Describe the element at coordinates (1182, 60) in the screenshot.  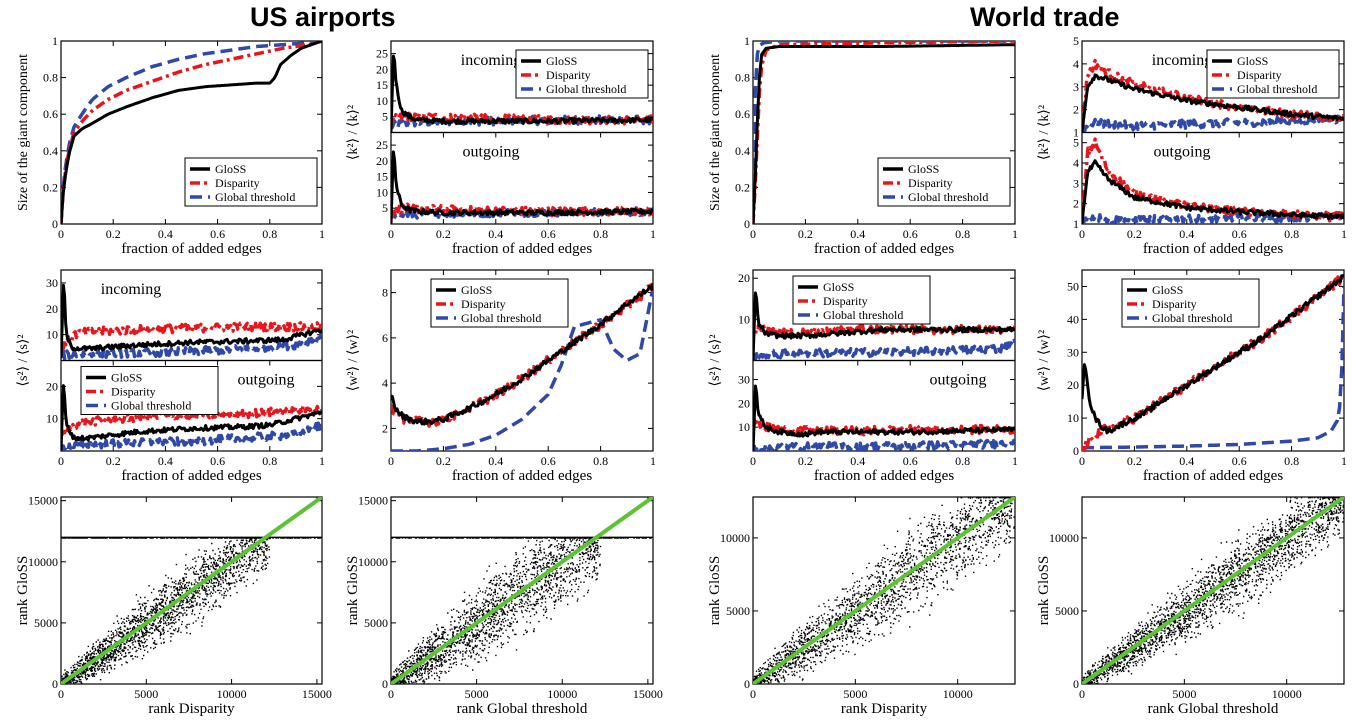
I see `panel-label-top: incoming` at that location.